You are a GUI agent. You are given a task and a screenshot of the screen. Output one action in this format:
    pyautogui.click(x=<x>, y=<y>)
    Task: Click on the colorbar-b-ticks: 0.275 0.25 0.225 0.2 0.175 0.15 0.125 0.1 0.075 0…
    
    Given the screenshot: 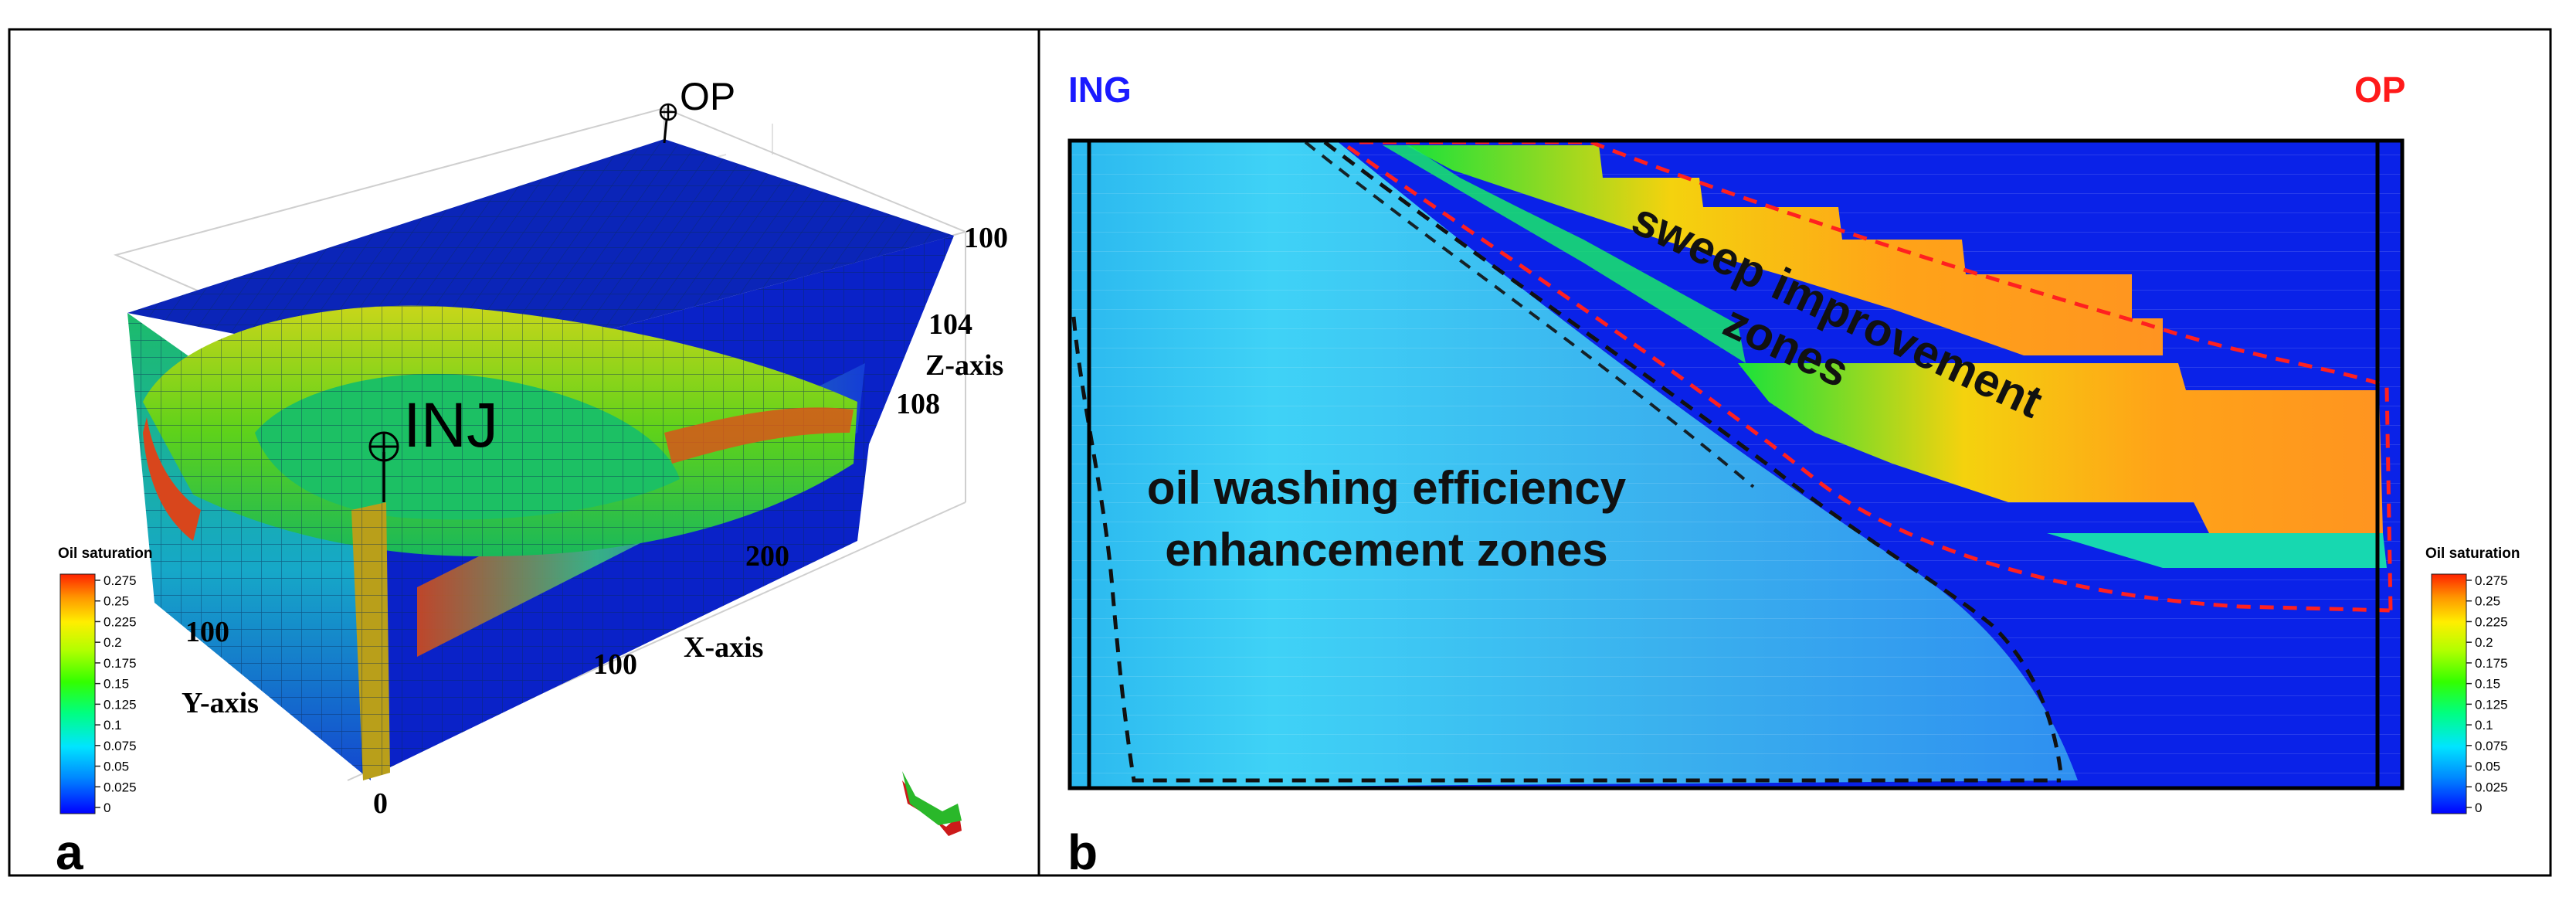 What is the action you would take?
    pyautogui.click(x=2487, y=694)
    